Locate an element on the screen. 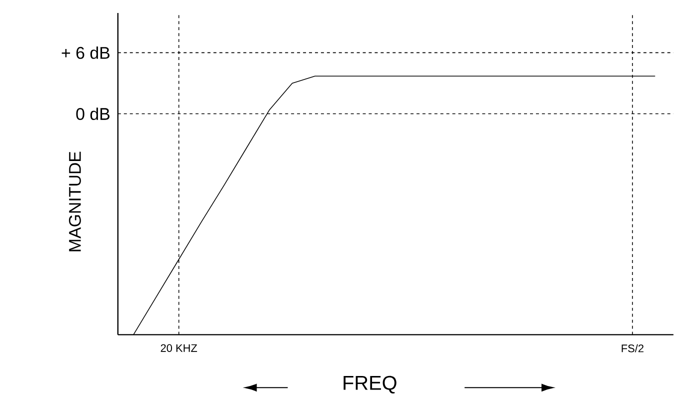 The height and width of the screenshot is (402, 674). x-axis-title: FREQ is located at coordinates (370, 385).